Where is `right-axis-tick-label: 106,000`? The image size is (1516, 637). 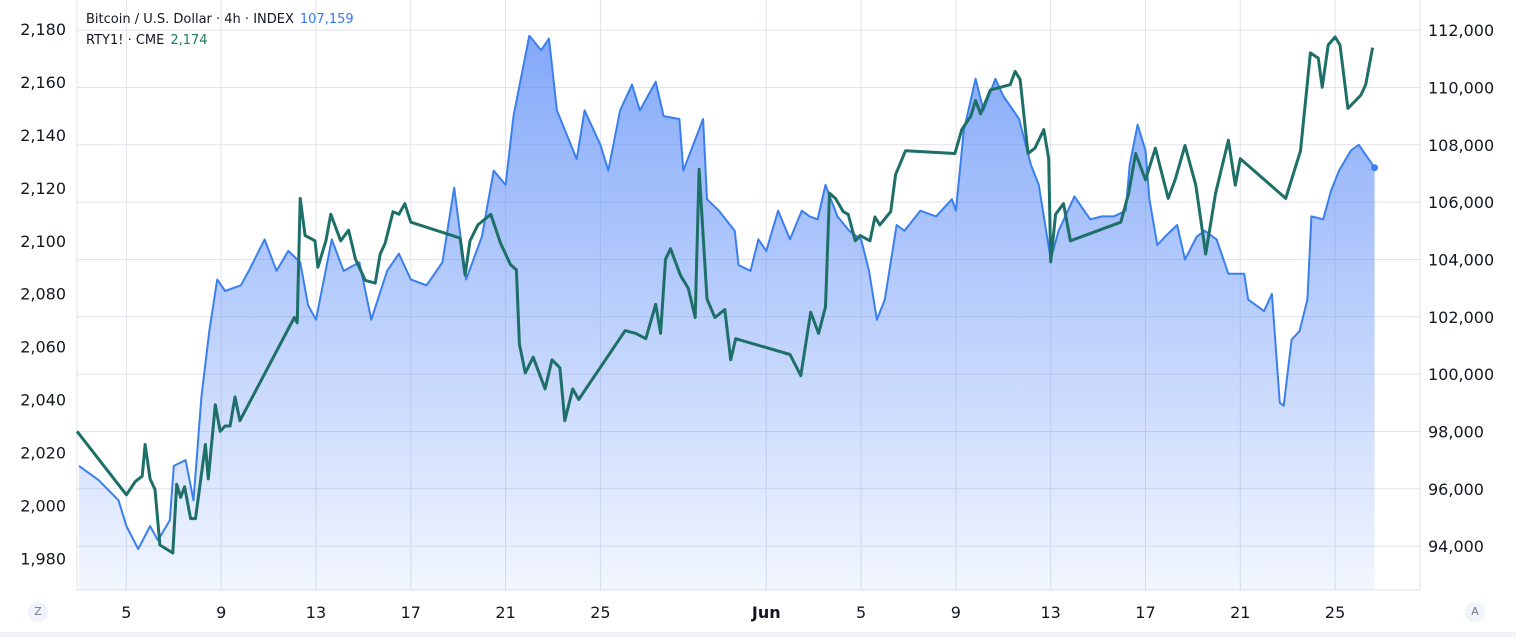 right-axis-tick-label: 106,000 is located at coordinates (1461, 202).